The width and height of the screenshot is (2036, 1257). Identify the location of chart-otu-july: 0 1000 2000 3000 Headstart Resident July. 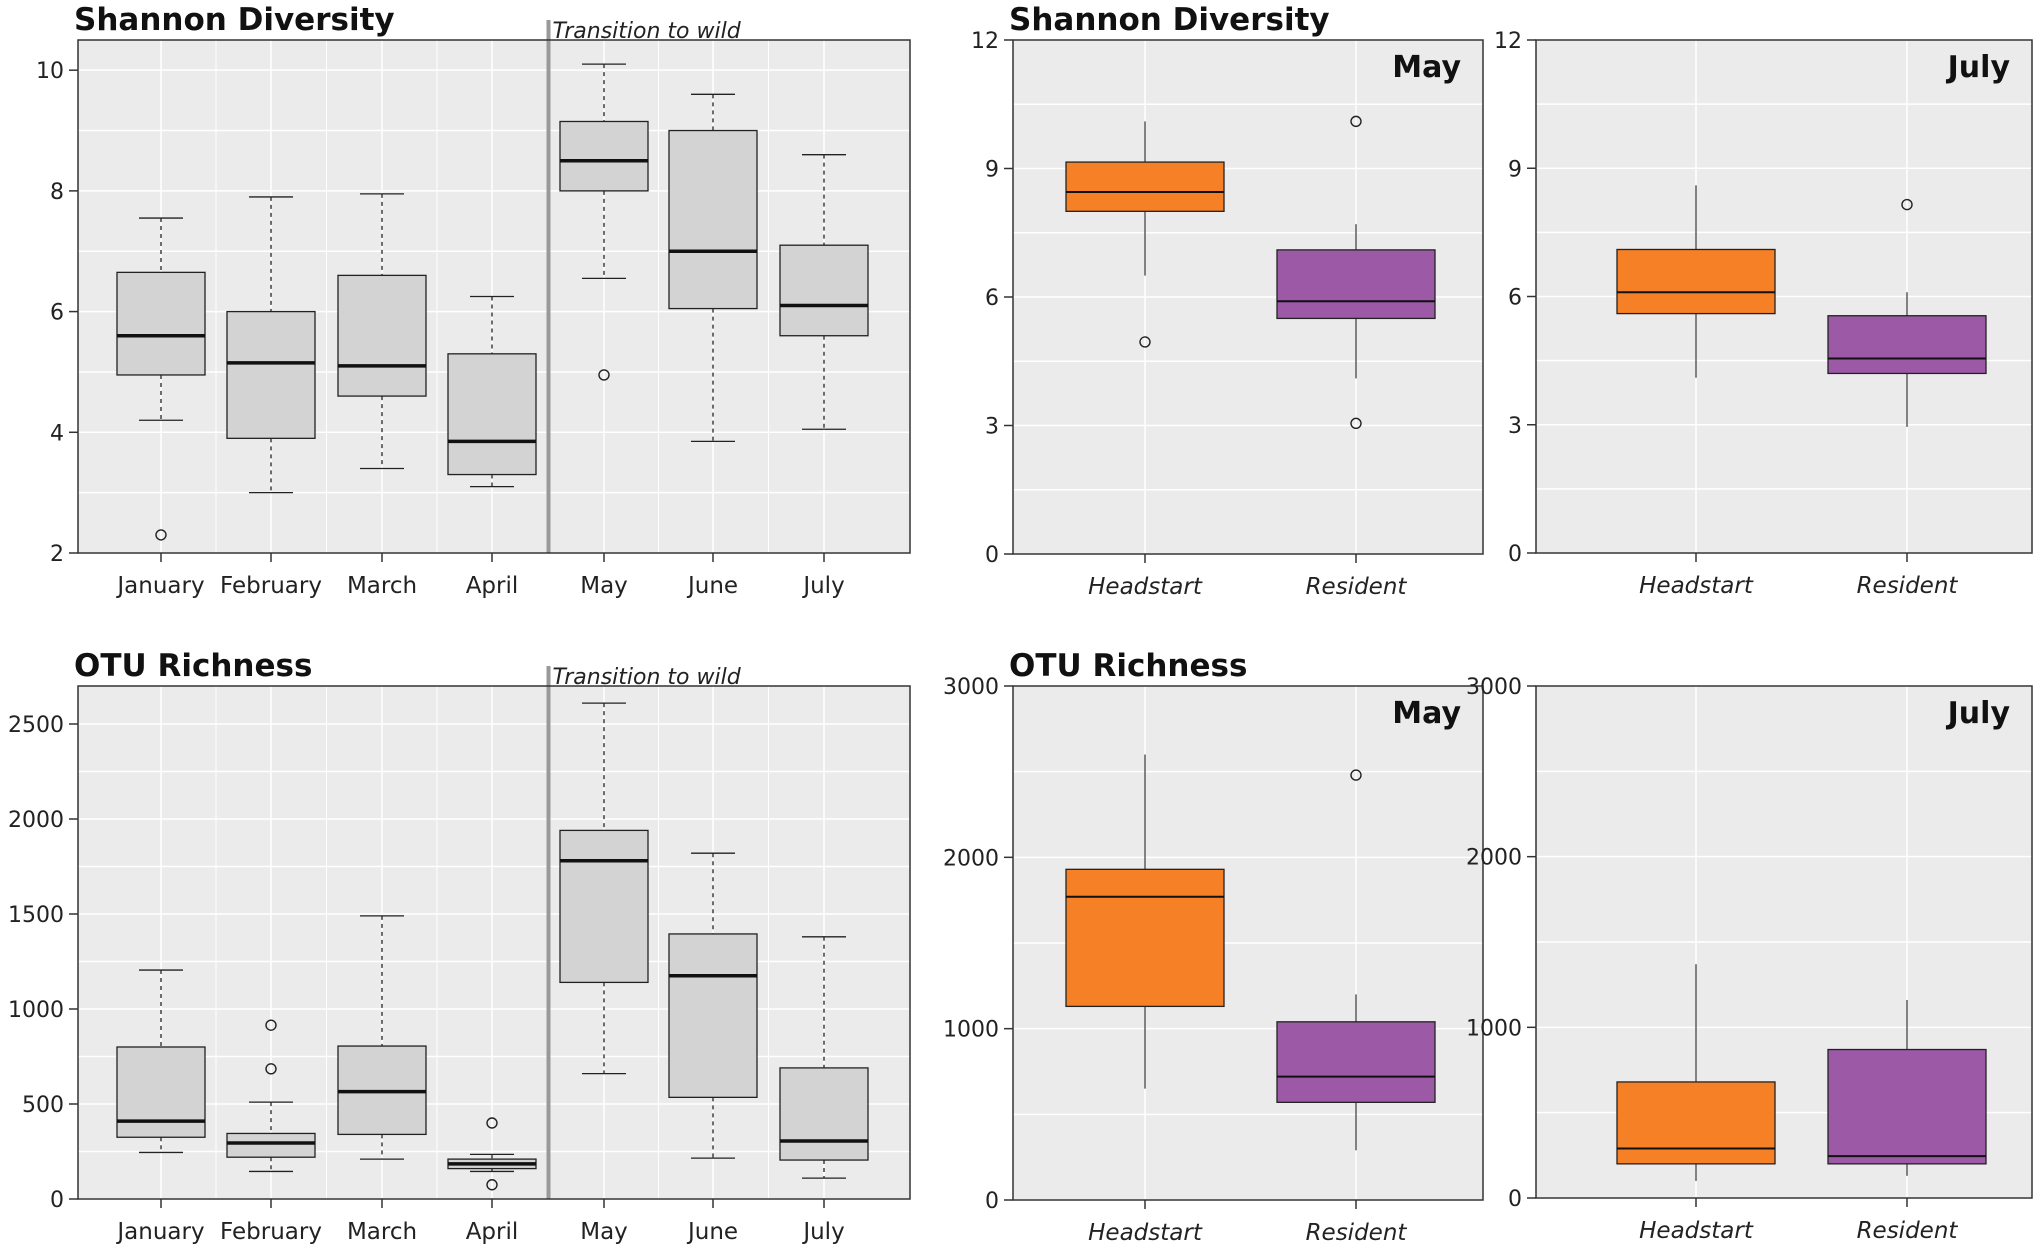
(1749, 959).